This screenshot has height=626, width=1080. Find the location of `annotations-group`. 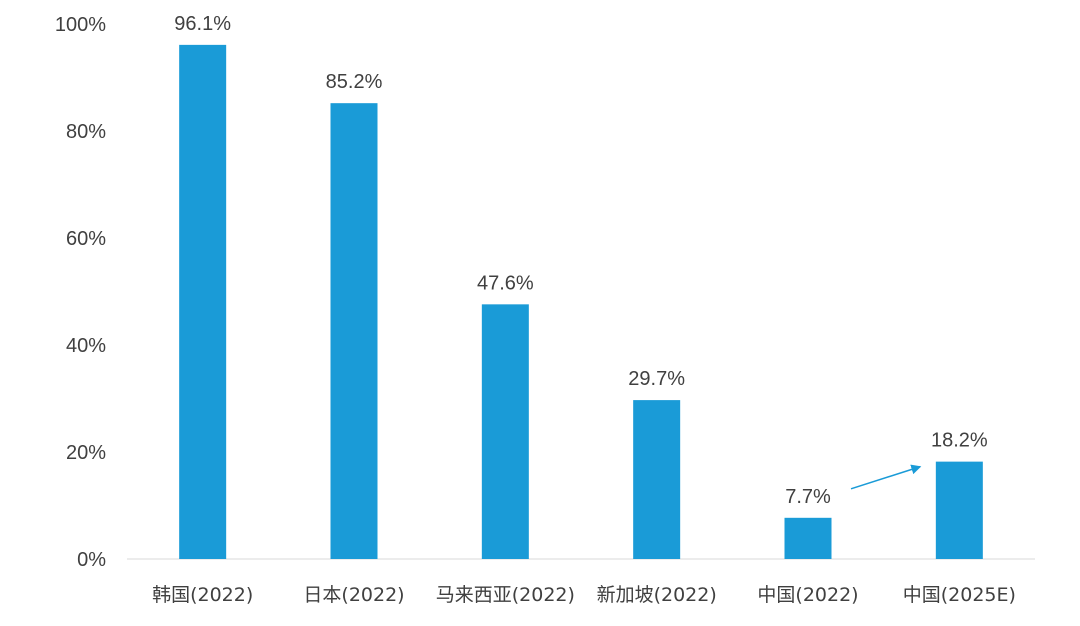

annotations-group is located at coordinates (886, 477).